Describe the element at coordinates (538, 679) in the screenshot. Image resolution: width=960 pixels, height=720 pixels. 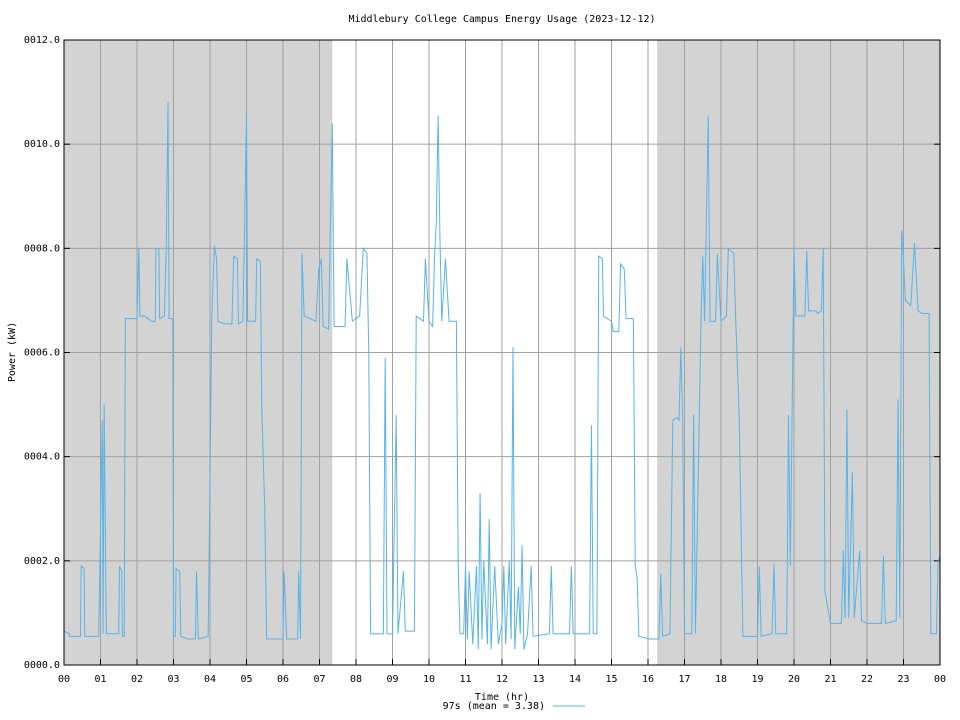
I see `x-tick-label: 13` at that location.